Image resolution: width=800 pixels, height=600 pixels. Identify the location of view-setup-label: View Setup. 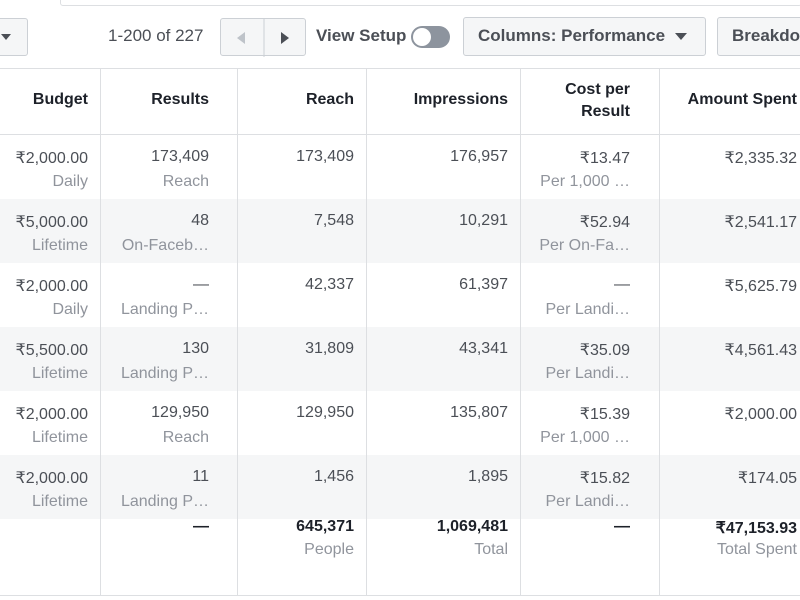
(361, 35).